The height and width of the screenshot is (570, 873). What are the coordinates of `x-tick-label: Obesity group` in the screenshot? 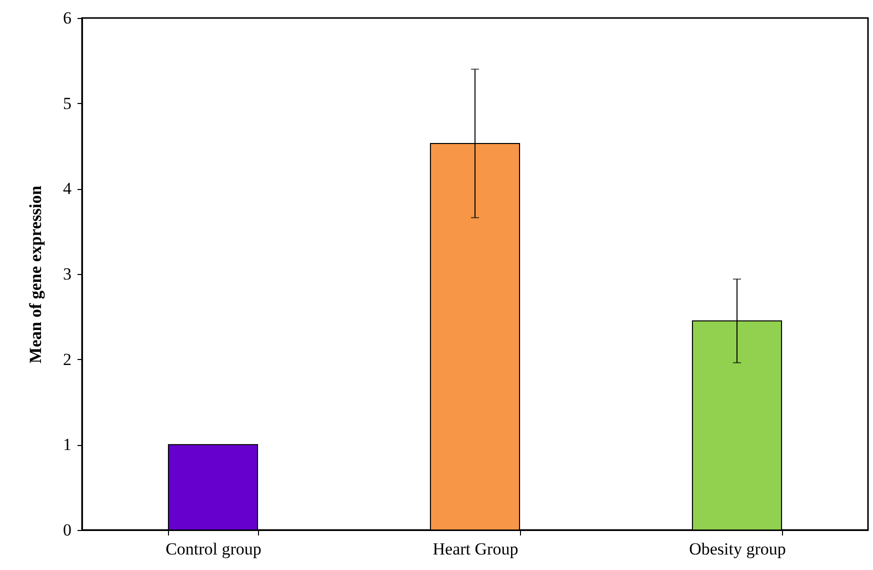 It's located at (737, 549).